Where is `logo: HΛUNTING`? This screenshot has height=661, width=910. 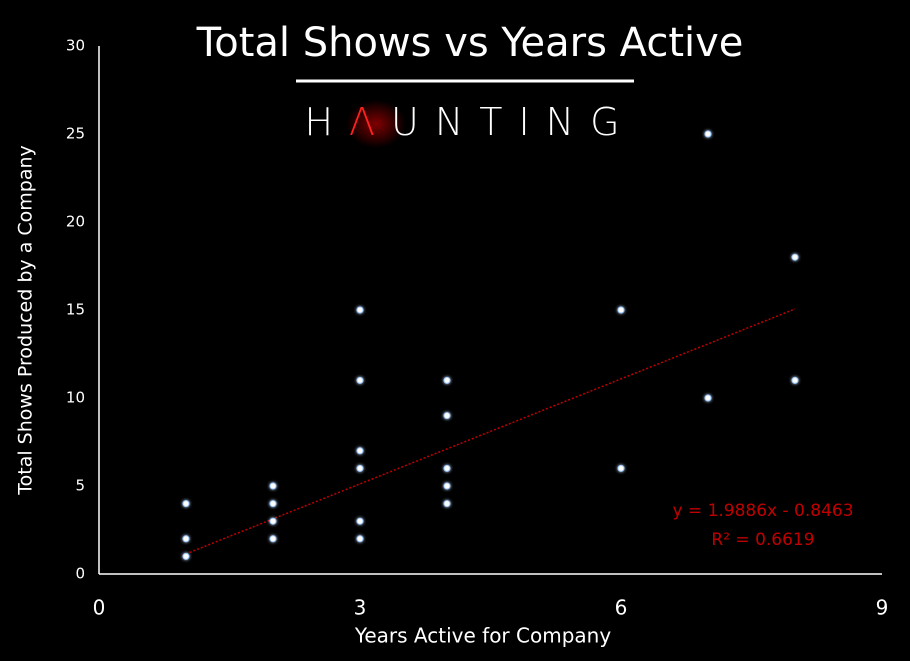 logo: HΛUNTING is located at coordinates (469, 122).